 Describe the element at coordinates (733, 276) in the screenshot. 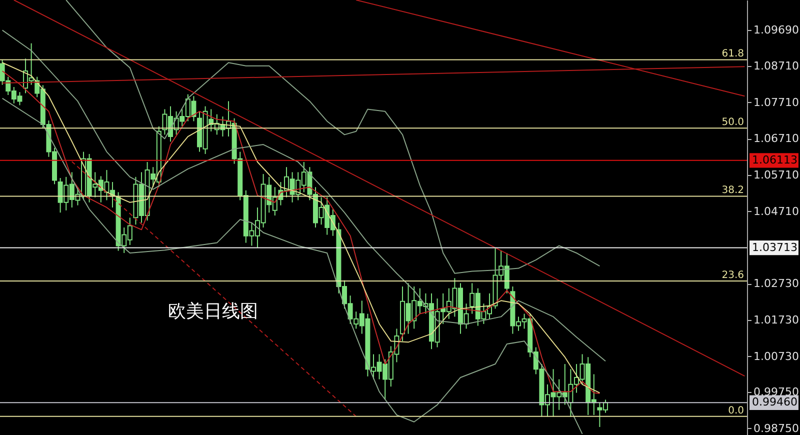

I see `annotation: 23.6` at that location.